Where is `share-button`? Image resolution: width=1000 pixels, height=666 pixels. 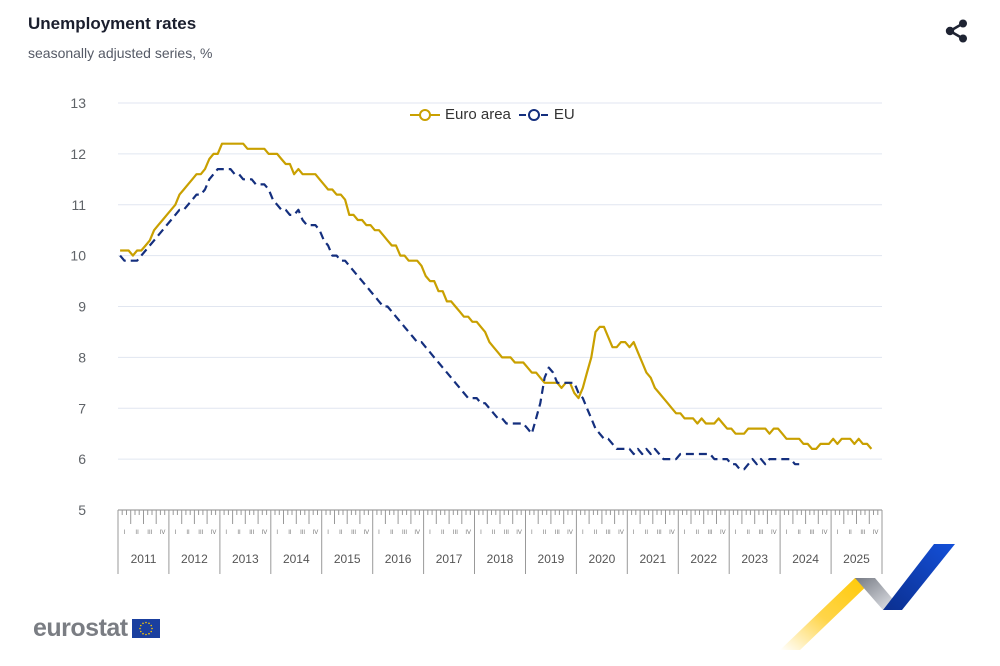 share-button is located at coordinates (957, 31).